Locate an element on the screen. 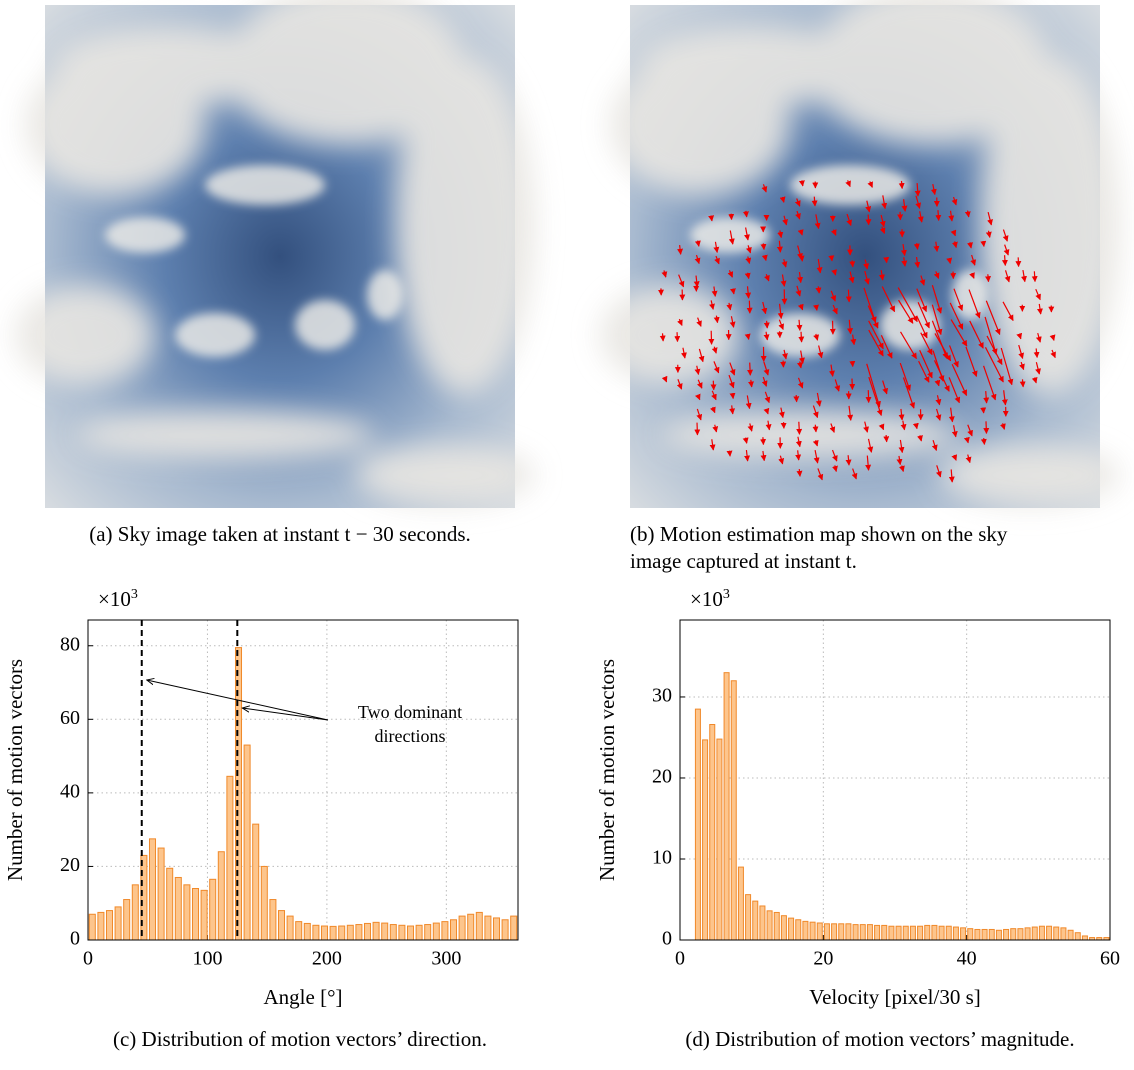 This screenshot has height=1070, width=1134. y-multiplier: ×10³ is located at coordinates (118, 599).